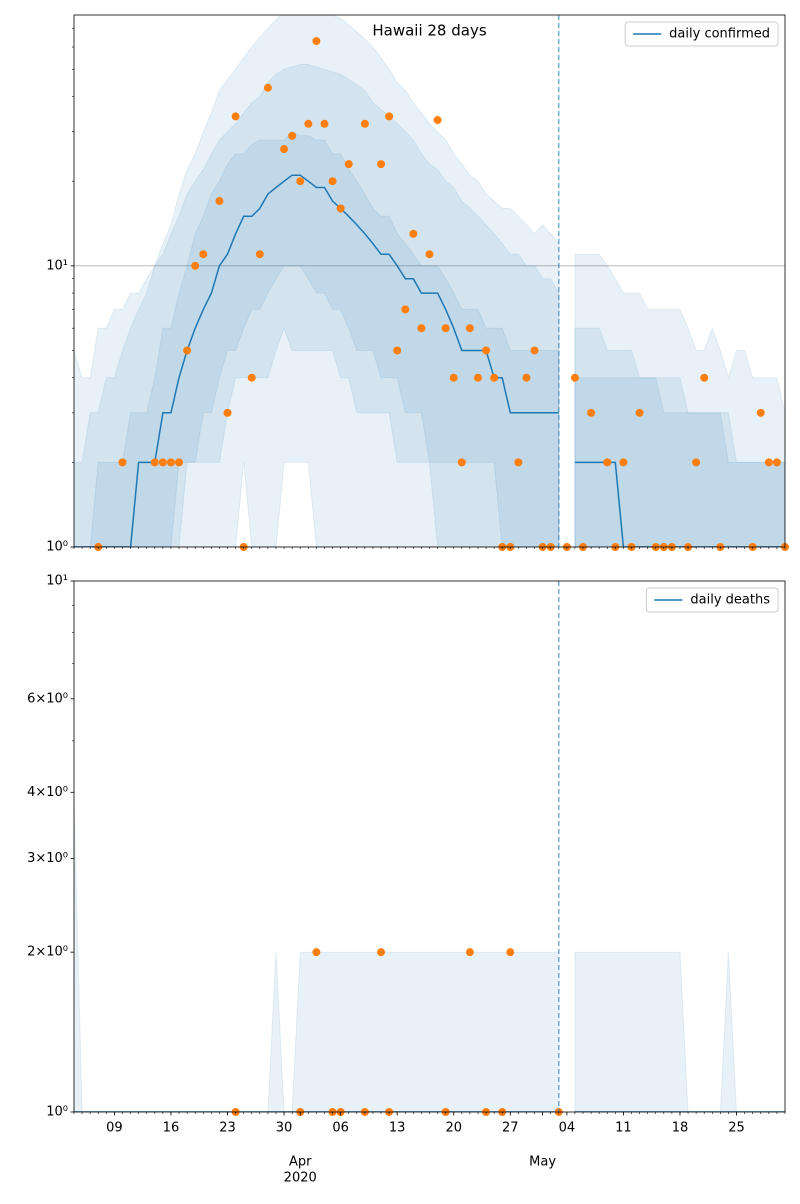 This screenshot has height=1204, width=800. Describe the element at coordinates (510, 1128) in the screenshot. I see `x-tick-label: 27` at that location.